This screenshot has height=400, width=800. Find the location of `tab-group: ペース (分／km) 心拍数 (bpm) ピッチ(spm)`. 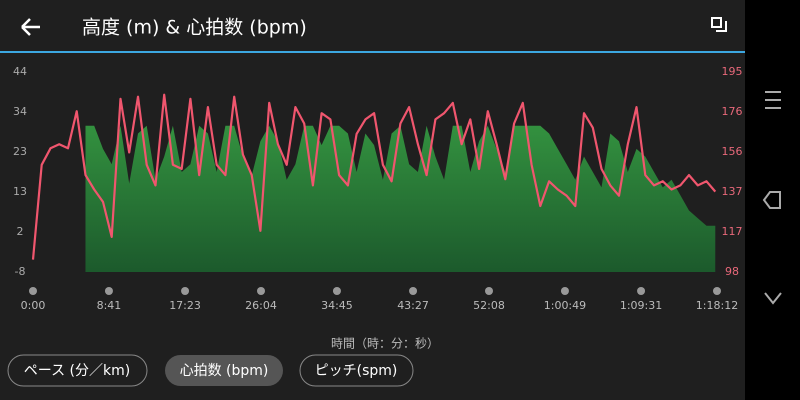

tab-group: ペース (分／km) 心拍数 (bpm) ピッチ(spm) is located at coordinates (210, 370).